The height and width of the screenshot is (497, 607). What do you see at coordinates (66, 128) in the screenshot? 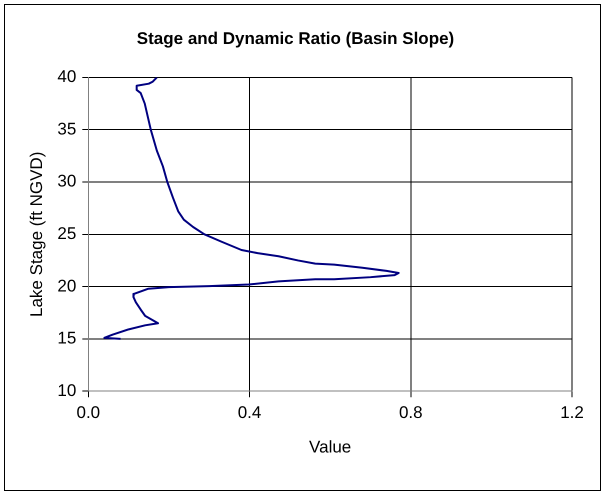
I see `y-tick-label: 35` at bounding box center [66, 128].